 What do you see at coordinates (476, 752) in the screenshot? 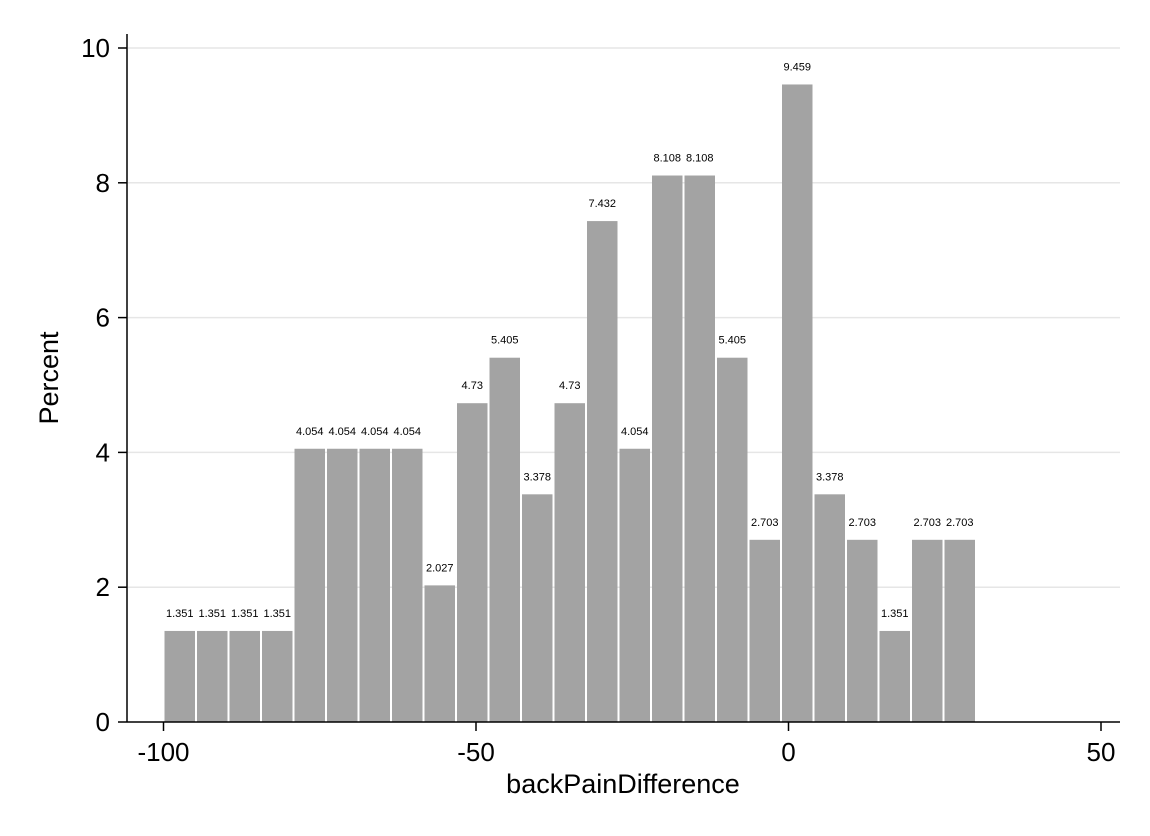
I see `x-tick-label: -50` at bounding box center [476, 752].